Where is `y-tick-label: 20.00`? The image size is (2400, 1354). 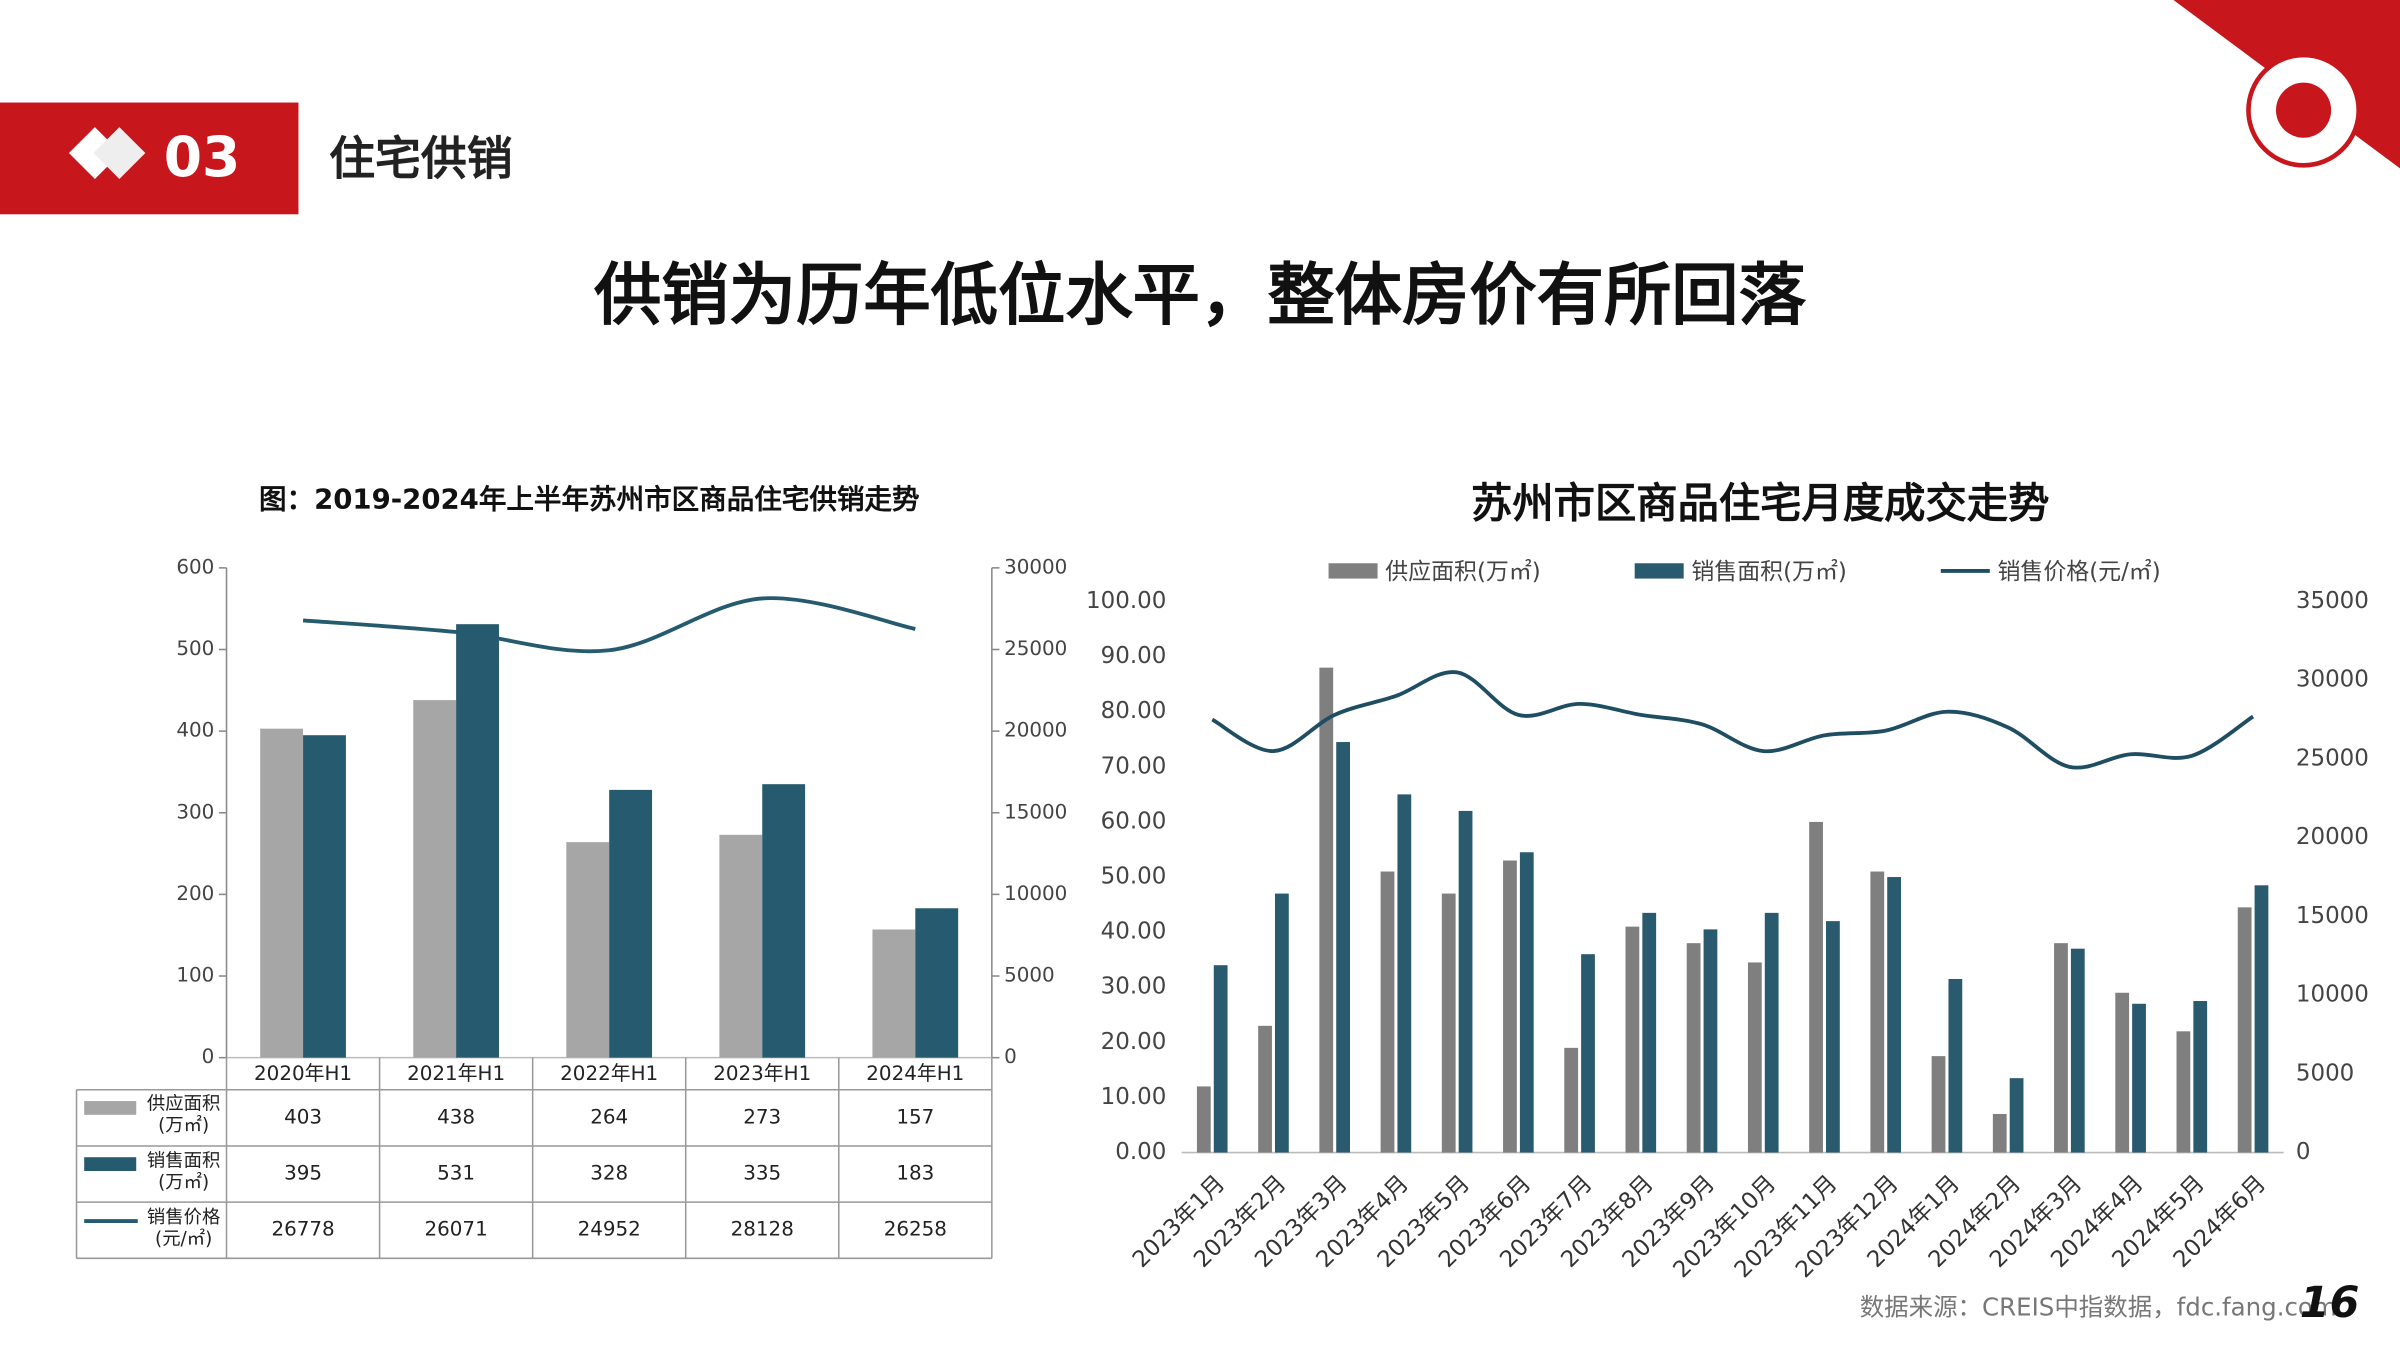
y-tick-label: 20.00 is located at coordinates (1134, 1042).